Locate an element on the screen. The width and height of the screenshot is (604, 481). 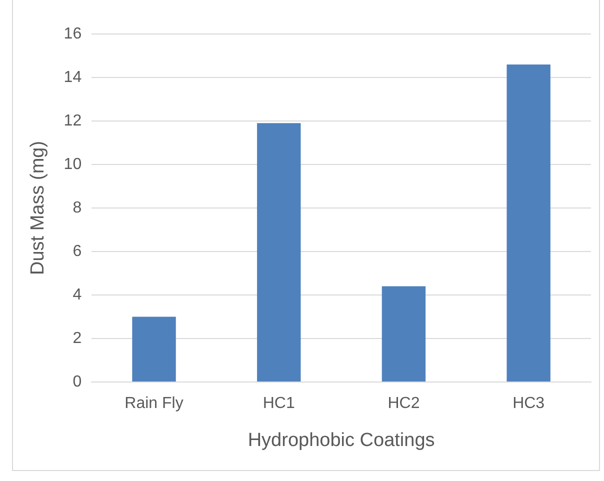
x-tick-label: HC1 is located at coordinates (278, 403).